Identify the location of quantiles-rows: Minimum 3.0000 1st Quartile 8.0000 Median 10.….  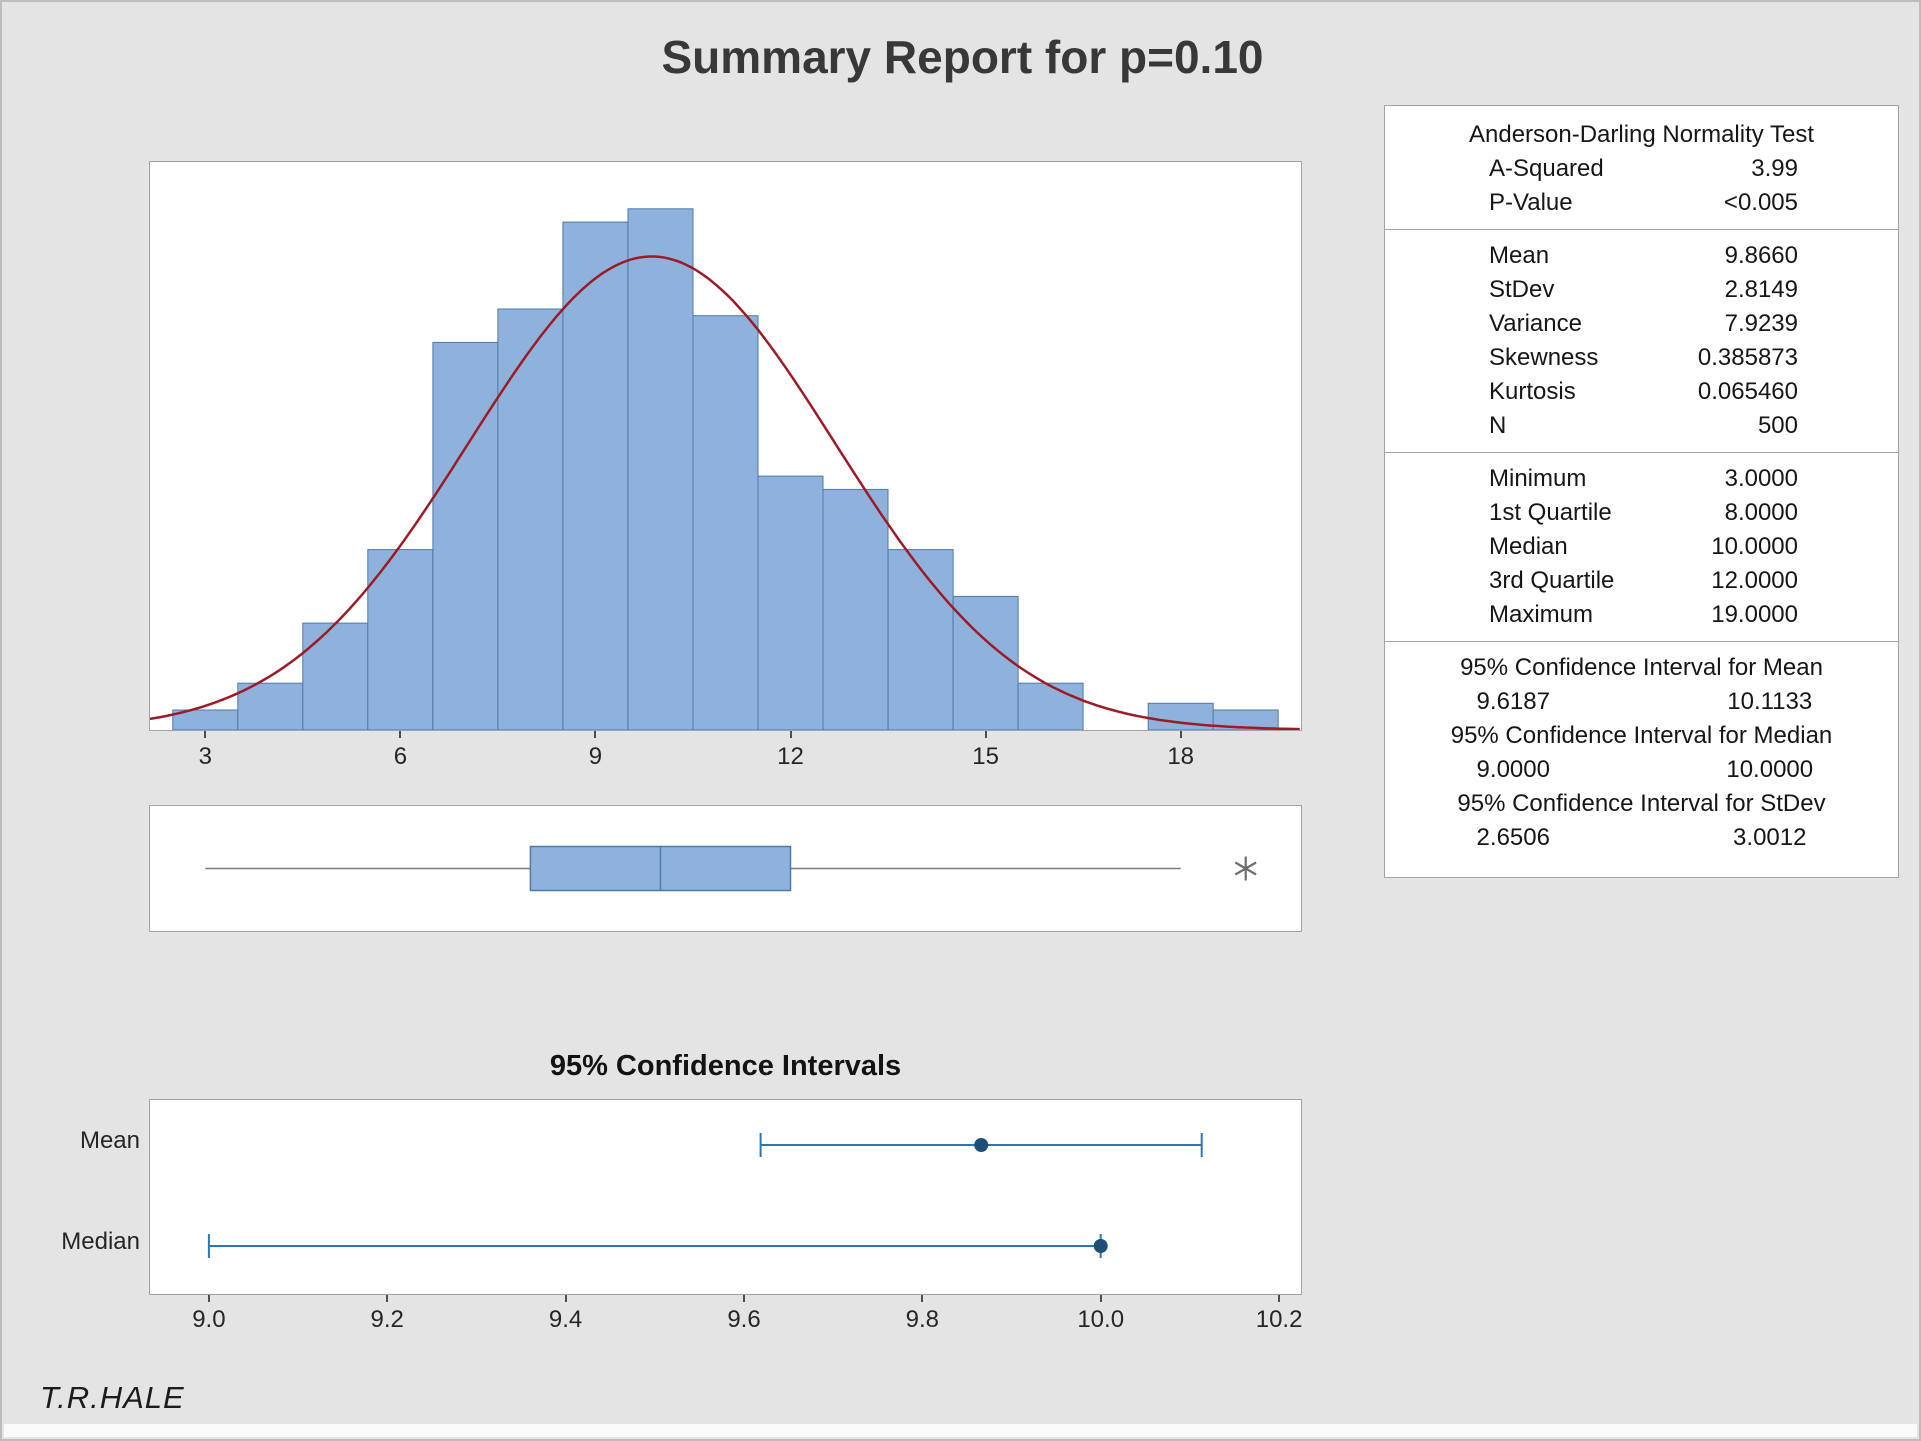
(1641, 547).